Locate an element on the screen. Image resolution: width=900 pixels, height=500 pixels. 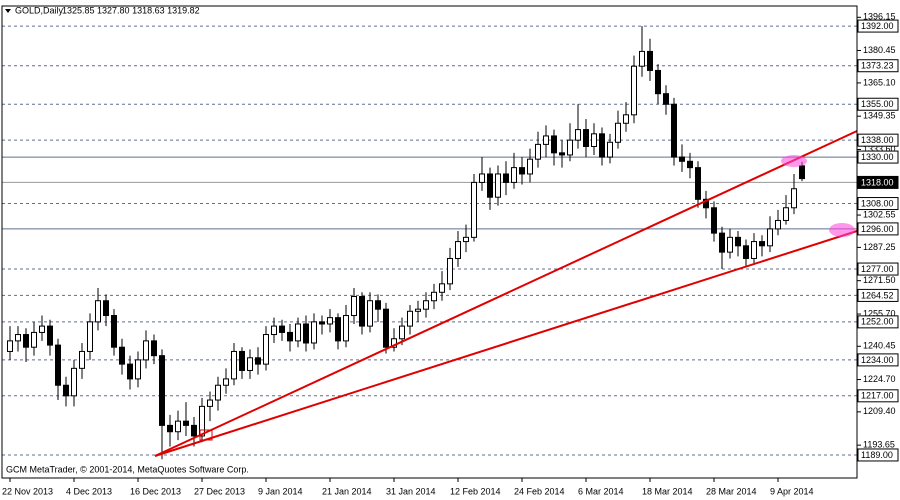
level-label: 1330.00 is located at coordinates (877, 157).